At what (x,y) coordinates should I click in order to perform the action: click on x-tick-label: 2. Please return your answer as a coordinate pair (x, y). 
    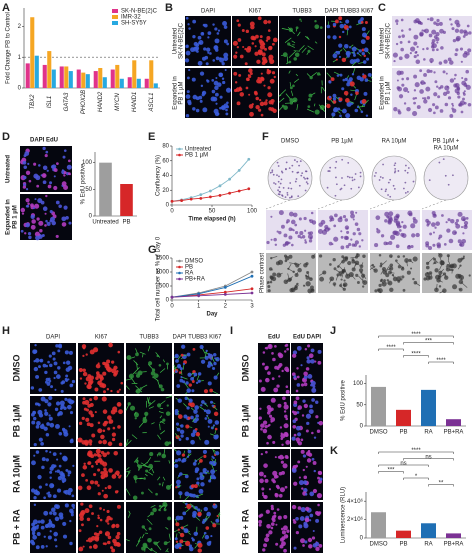
    Looking at the image, I should click on (226, 307).